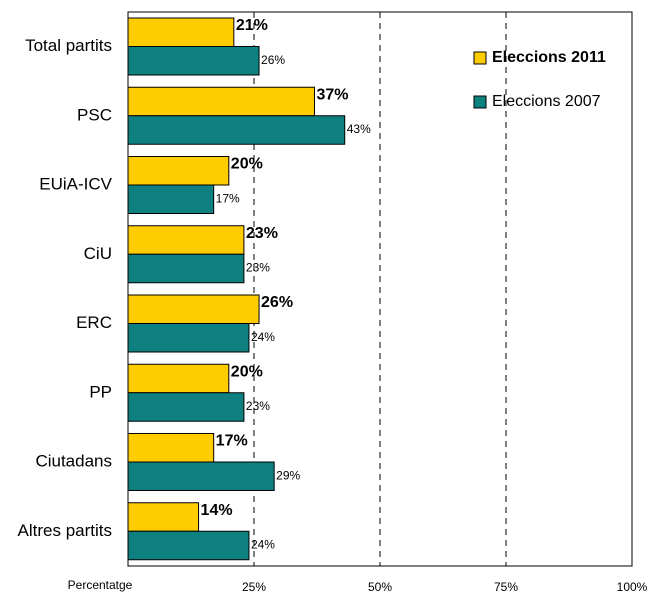 Image resolution: width=649 pixels, height=594 pixels. Describe the element at coordinates (288, 475) in the screenshot. I see `data-label: 29%` at that location.